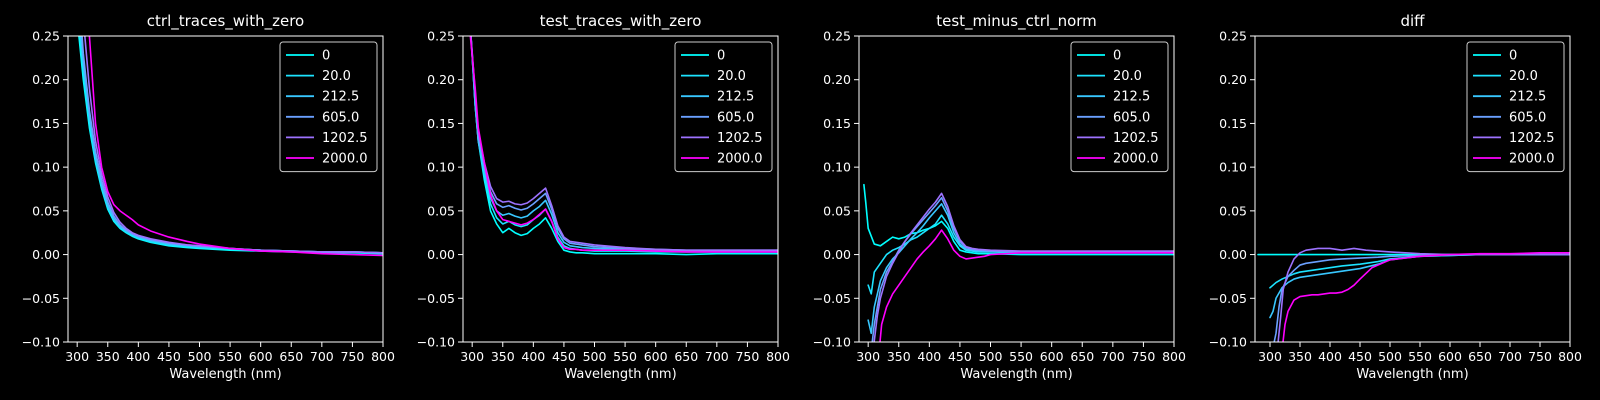  Describe the element at coordinates (621, 21) in the screenshot. I see `chart-title: test_traces_with_zero` at that location.